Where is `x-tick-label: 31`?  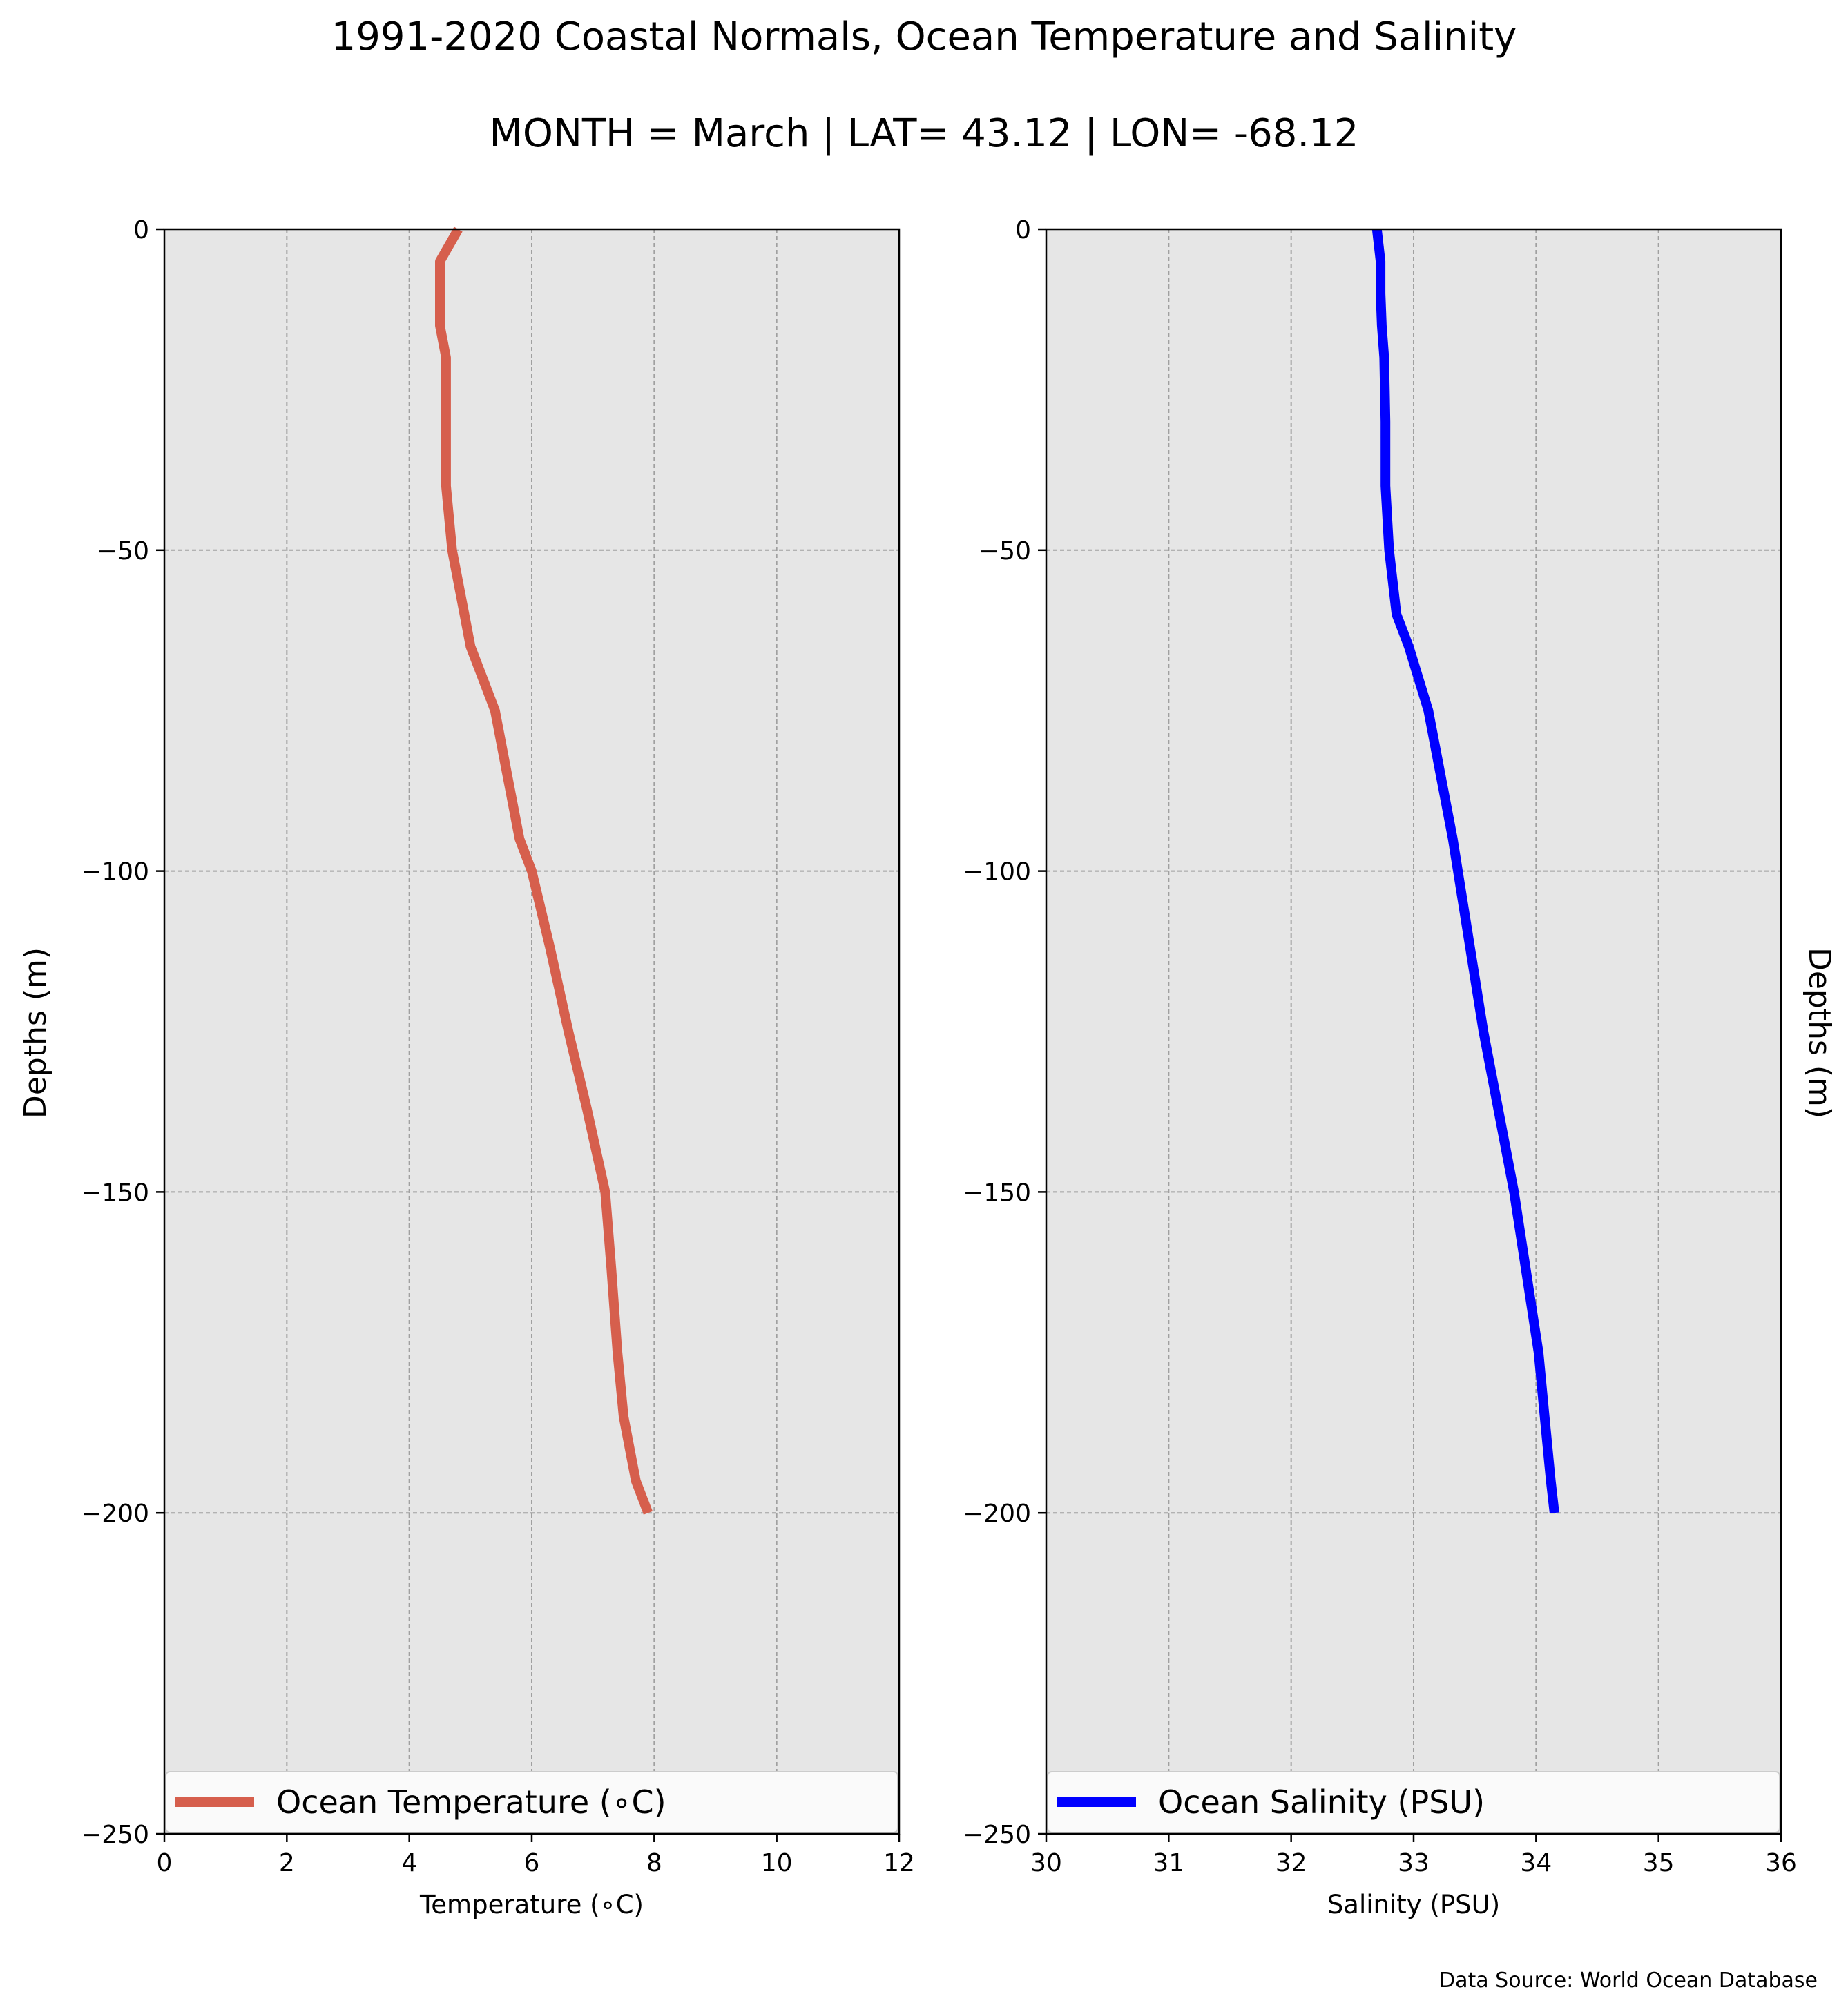 x-tick-label: 31 is located at coordinates (1168, 1863).